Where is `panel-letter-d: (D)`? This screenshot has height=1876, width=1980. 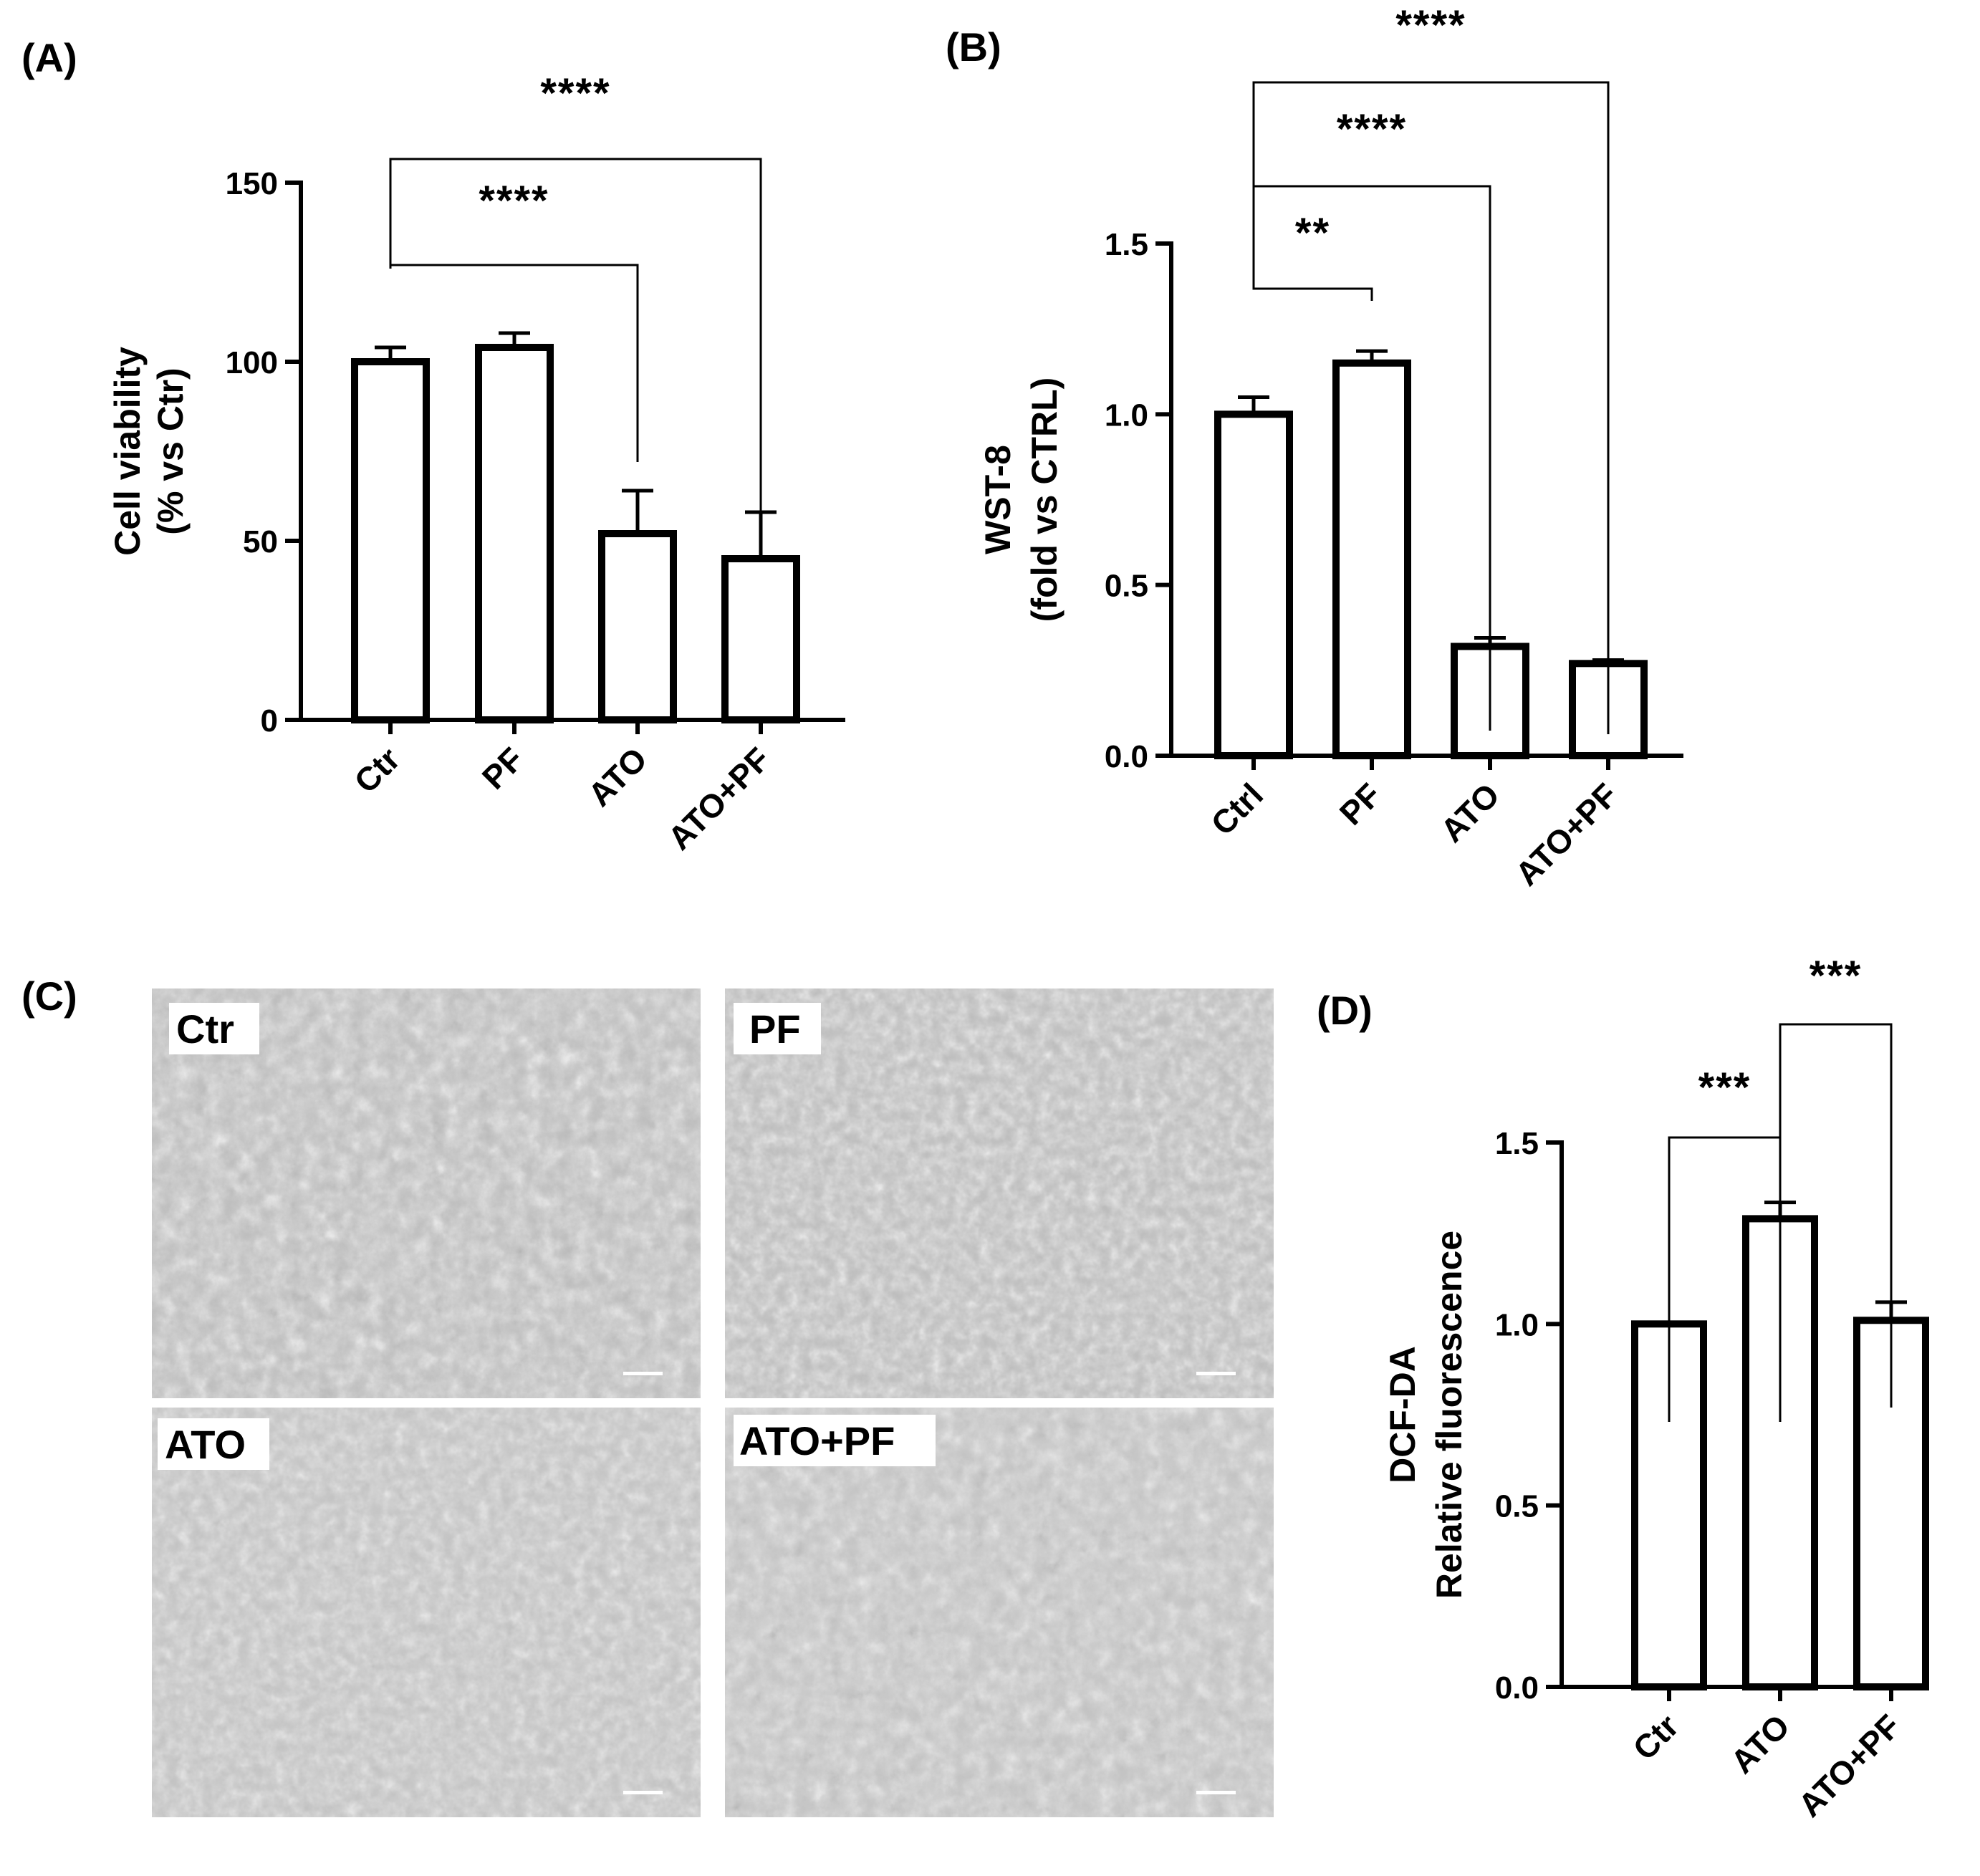
panel-letter-d: (D) is located at coordinates (1345, 1010).